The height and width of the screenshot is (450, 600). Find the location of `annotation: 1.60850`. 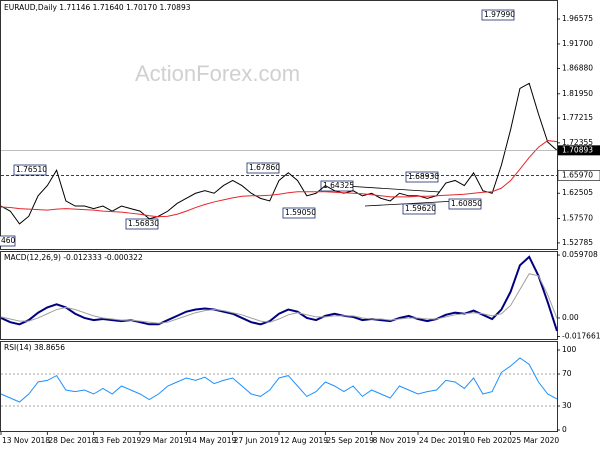

annotation: 1.60850 is located at coordinates (466, 203).